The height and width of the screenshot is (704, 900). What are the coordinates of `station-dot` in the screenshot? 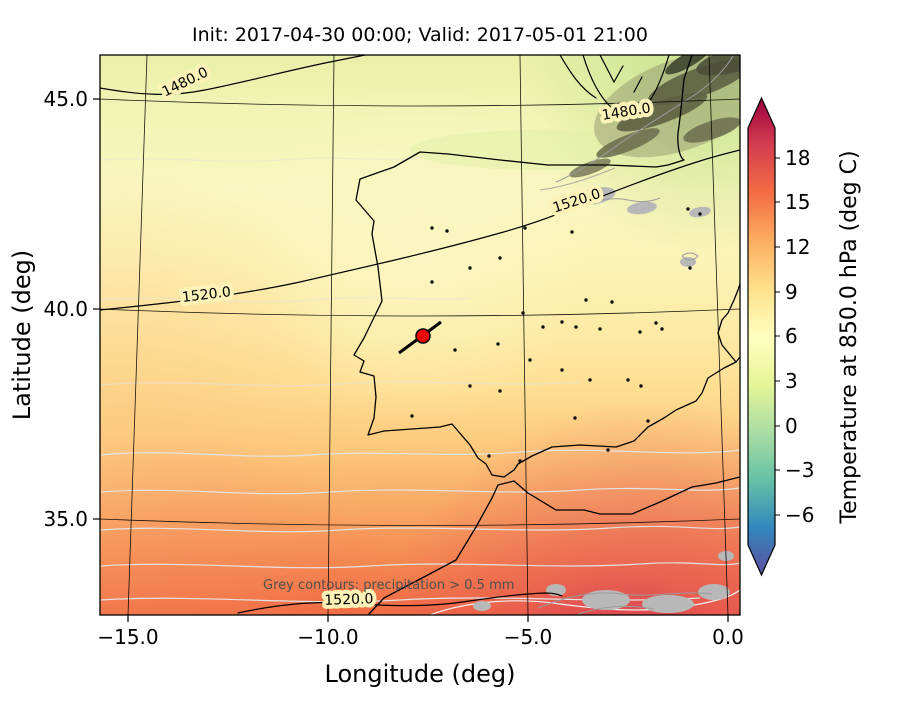 It's located at (423, 336).